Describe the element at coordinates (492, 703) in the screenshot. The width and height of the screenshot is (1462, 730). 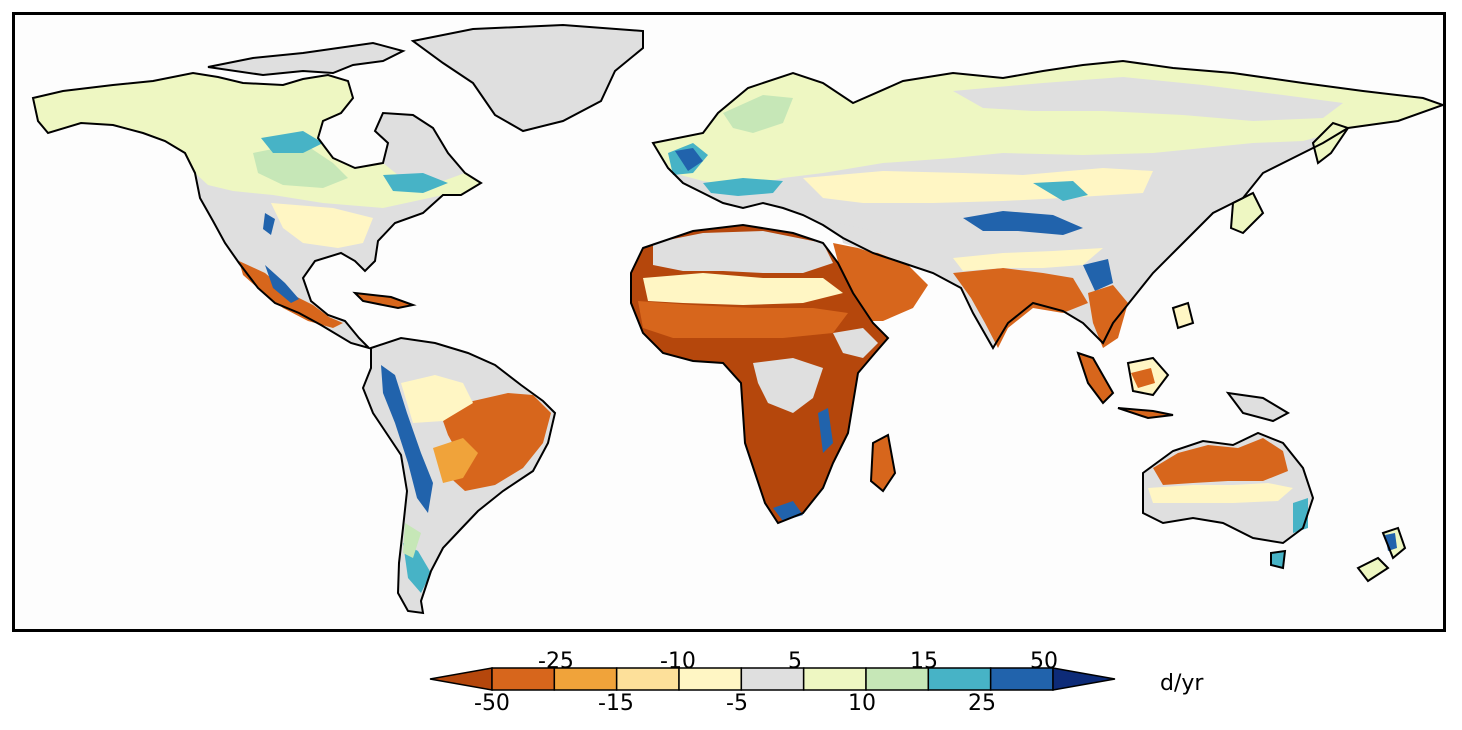
I see `legend-lower-tick-1: -50` at that location.